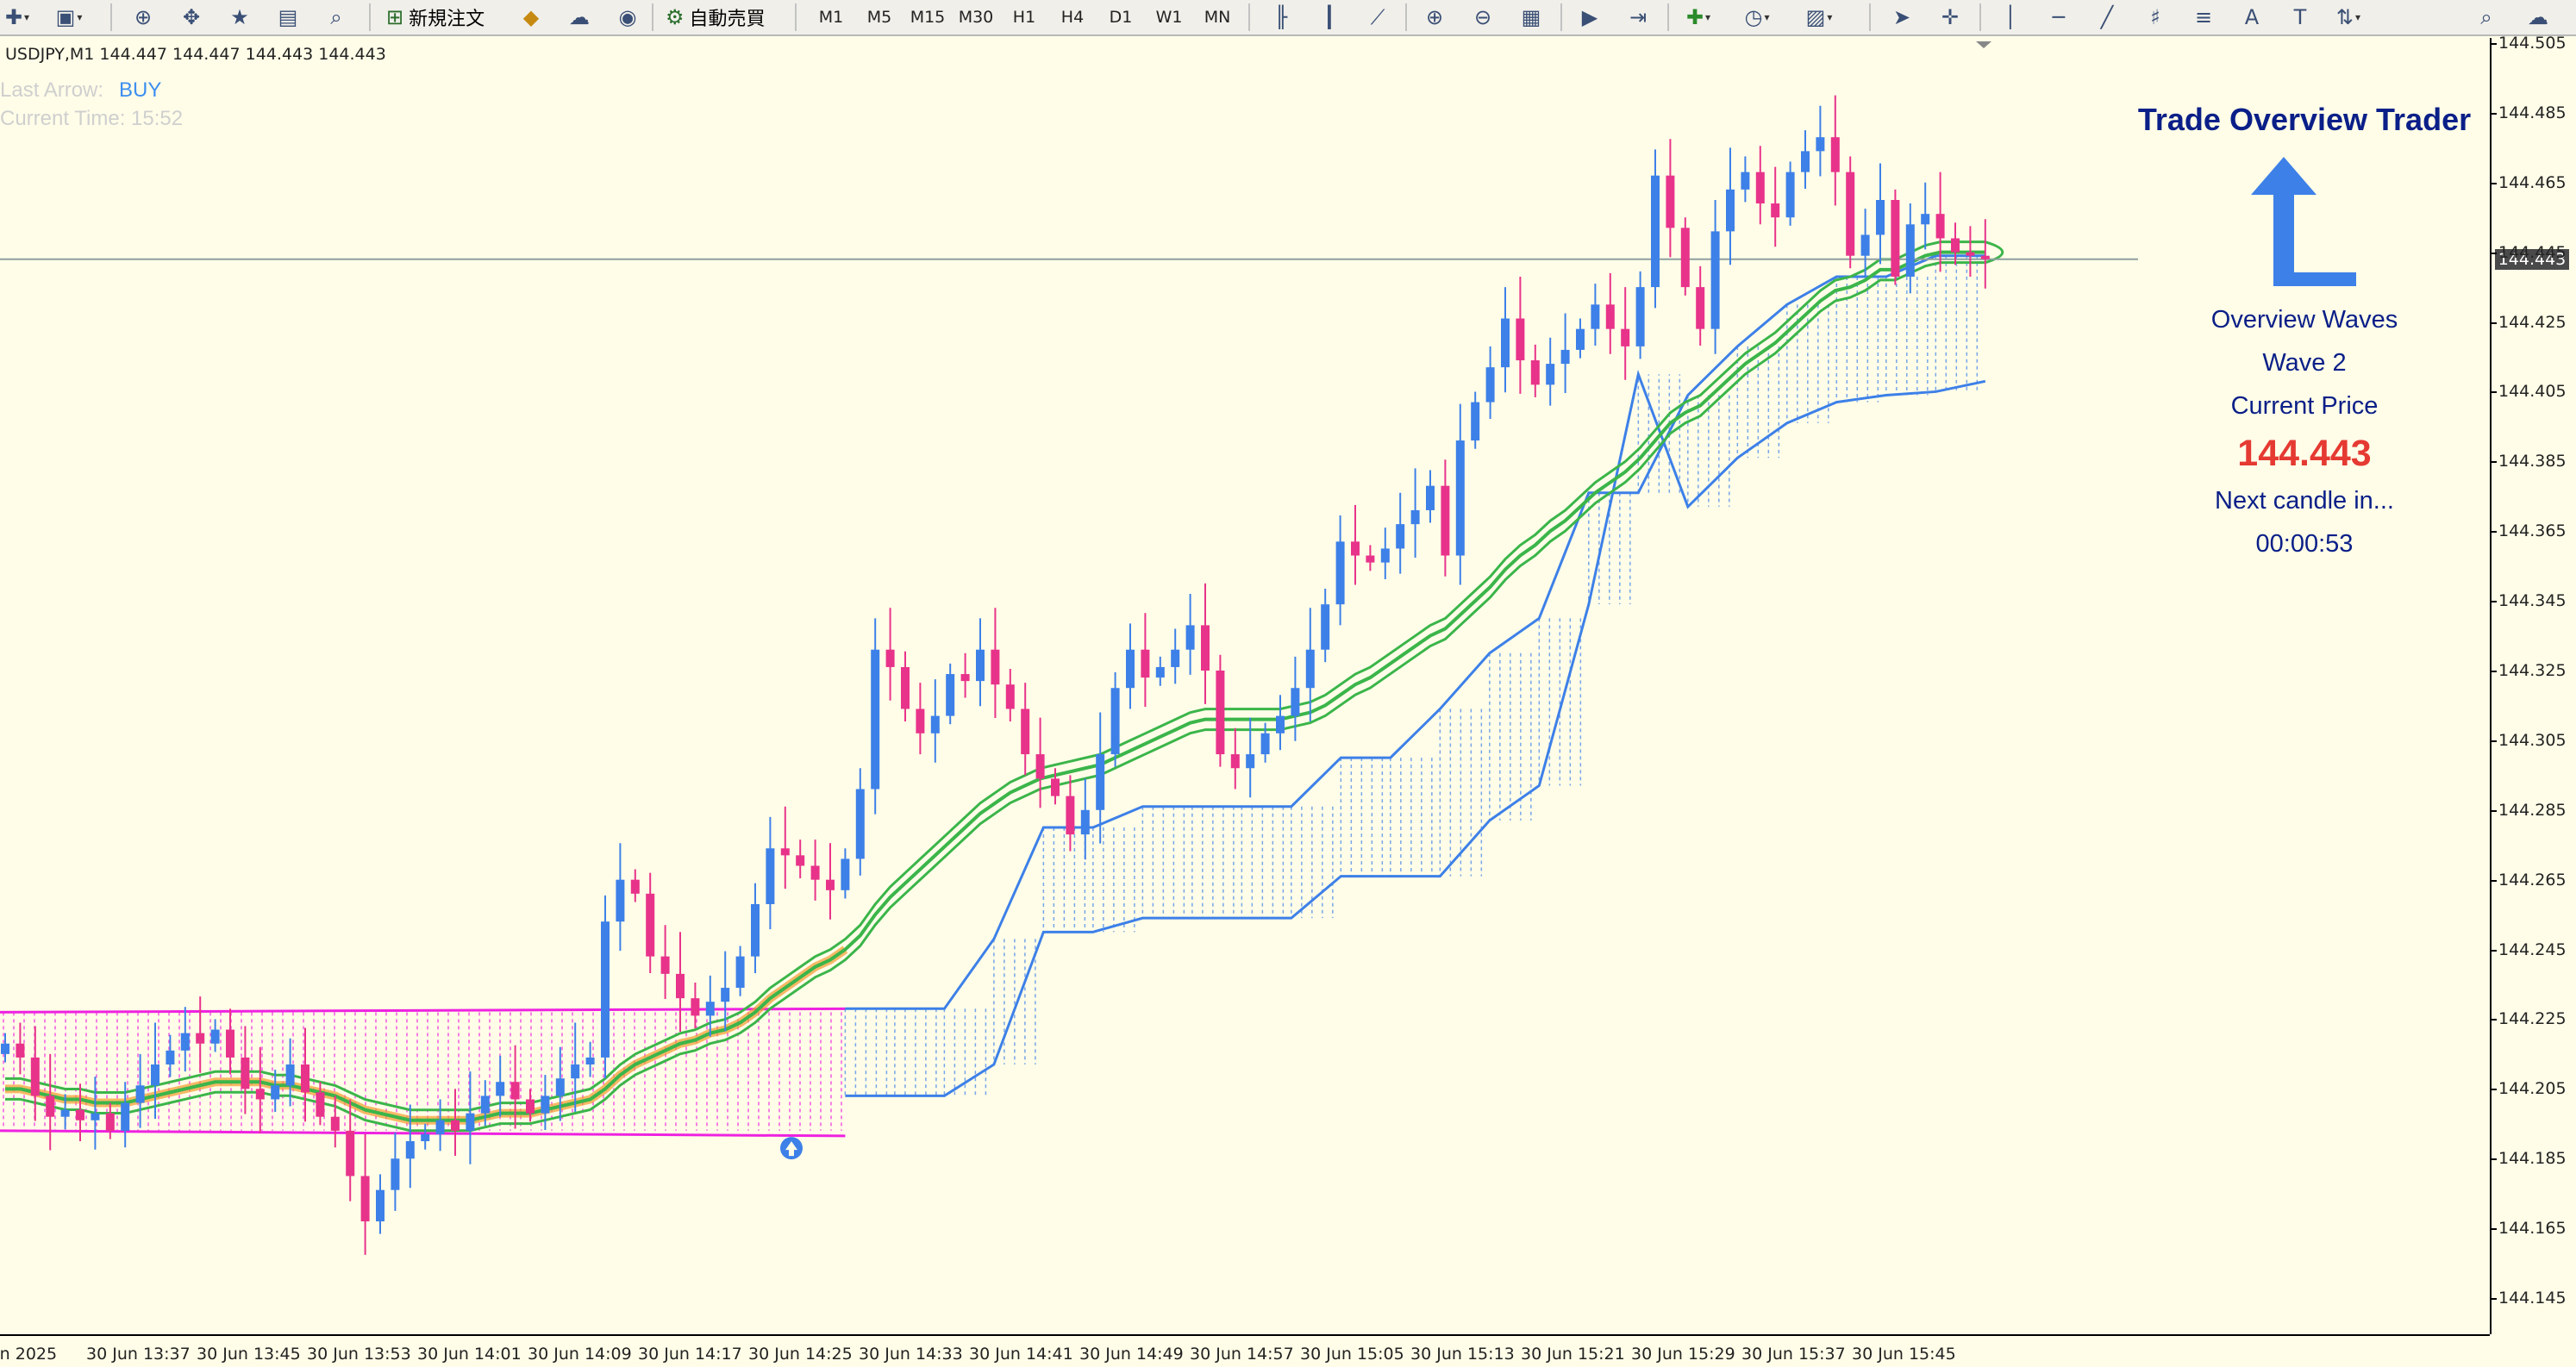 The width and height of the screenshot is (2576, 1367). I want to click on panel-countdown: 00:00:53, so click(2304, 544).